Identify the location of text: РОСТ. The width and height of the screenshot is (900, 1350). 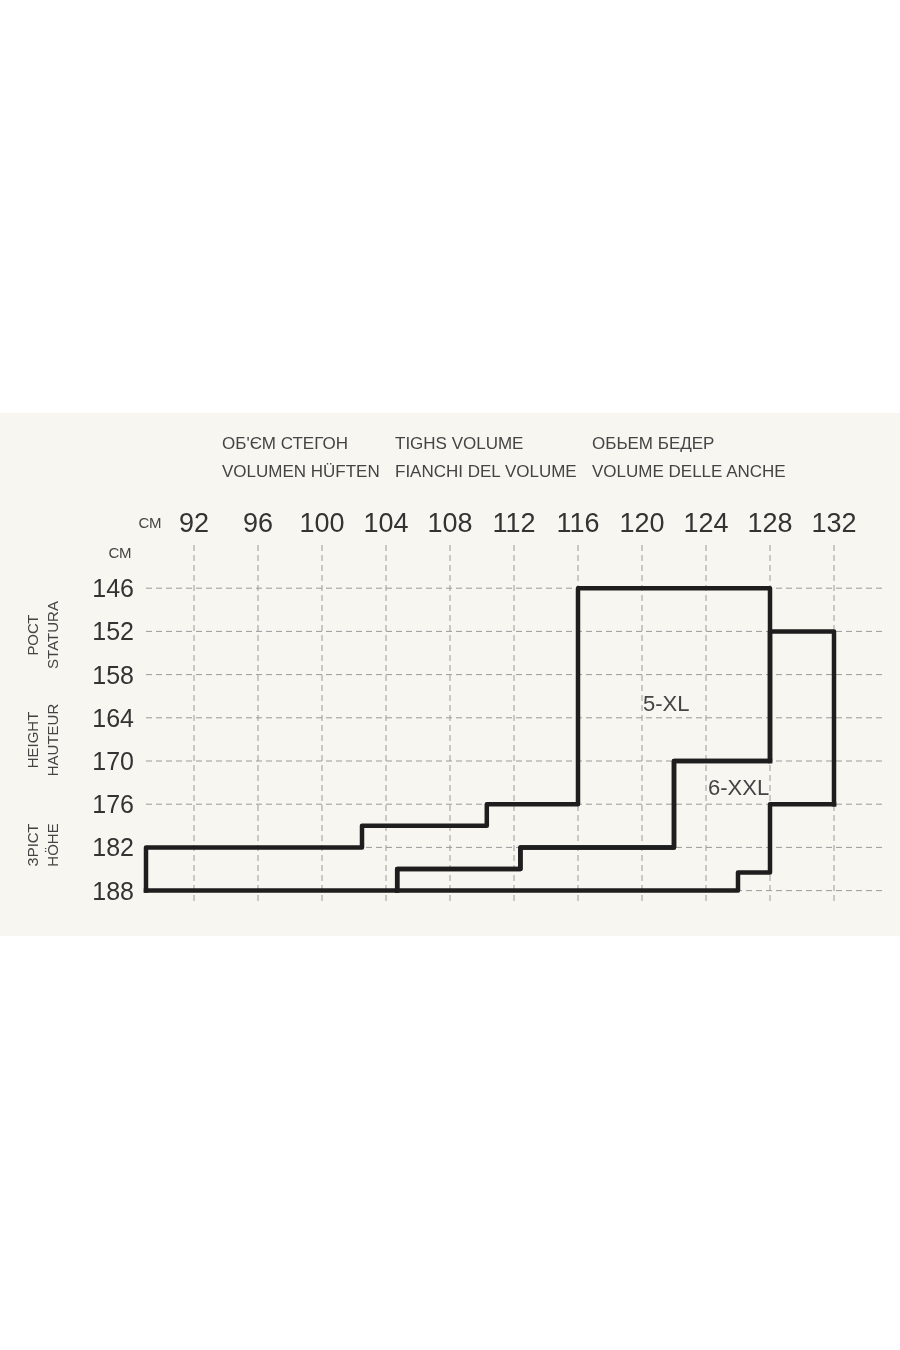
(32, 635).